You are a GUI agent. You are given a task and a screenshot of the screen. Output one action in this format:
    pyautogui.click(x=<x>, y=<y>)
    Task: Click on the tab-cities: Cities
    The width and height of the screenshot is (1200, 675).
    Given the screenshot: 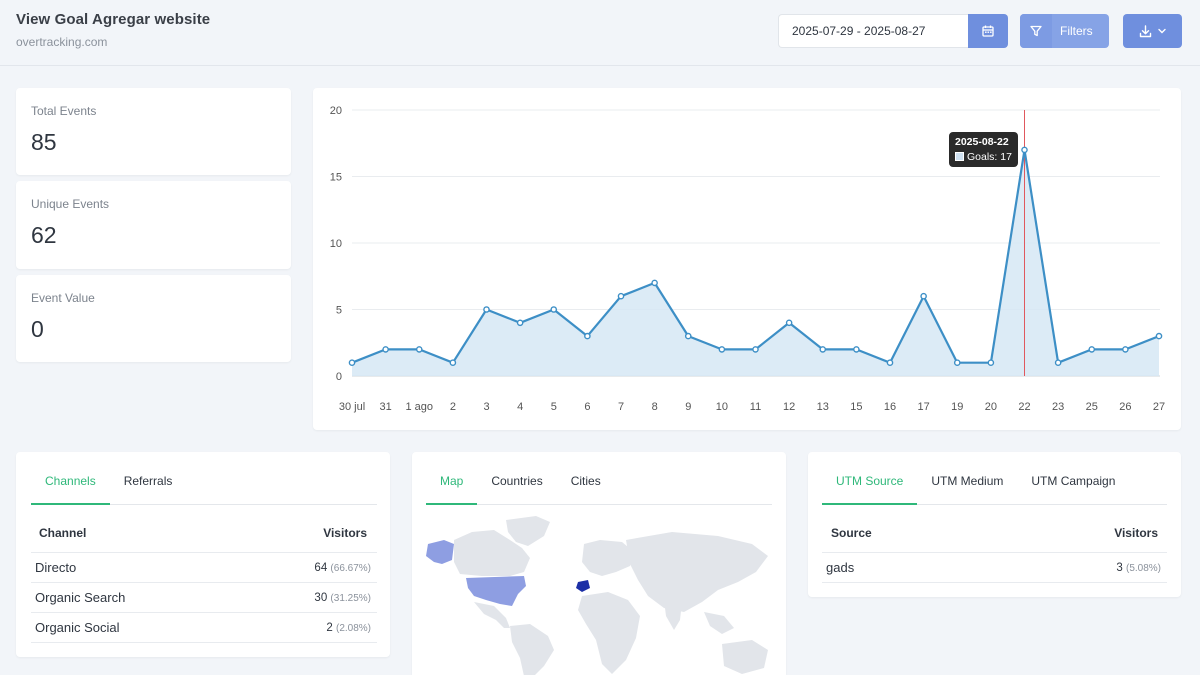 What is the action you would take?
    pyautogui.click(x=585, y=481)
    